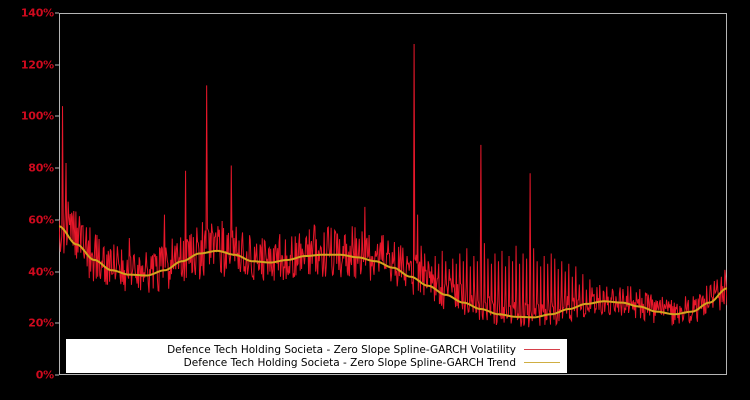  I want to click on y-axis-tick-label: 120%, so click(37, 65).